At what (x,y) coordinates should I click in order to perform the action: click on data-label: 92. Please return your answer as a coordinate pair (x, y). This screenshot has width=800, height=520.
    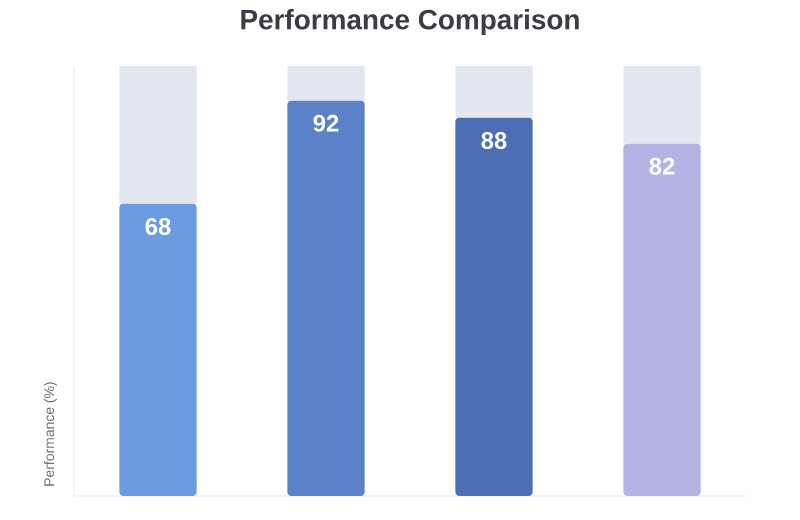
    Looking at the image, I should click on (326, 123).